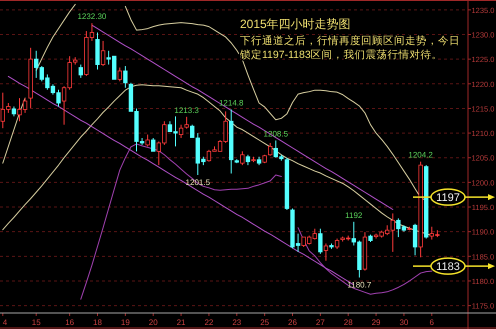 This screenshot has width=496, height=329. What do you see at coordinates (448, 267) in the screenshot?
I see `ref-line-label: 1183` at bounding box center [448, 267].